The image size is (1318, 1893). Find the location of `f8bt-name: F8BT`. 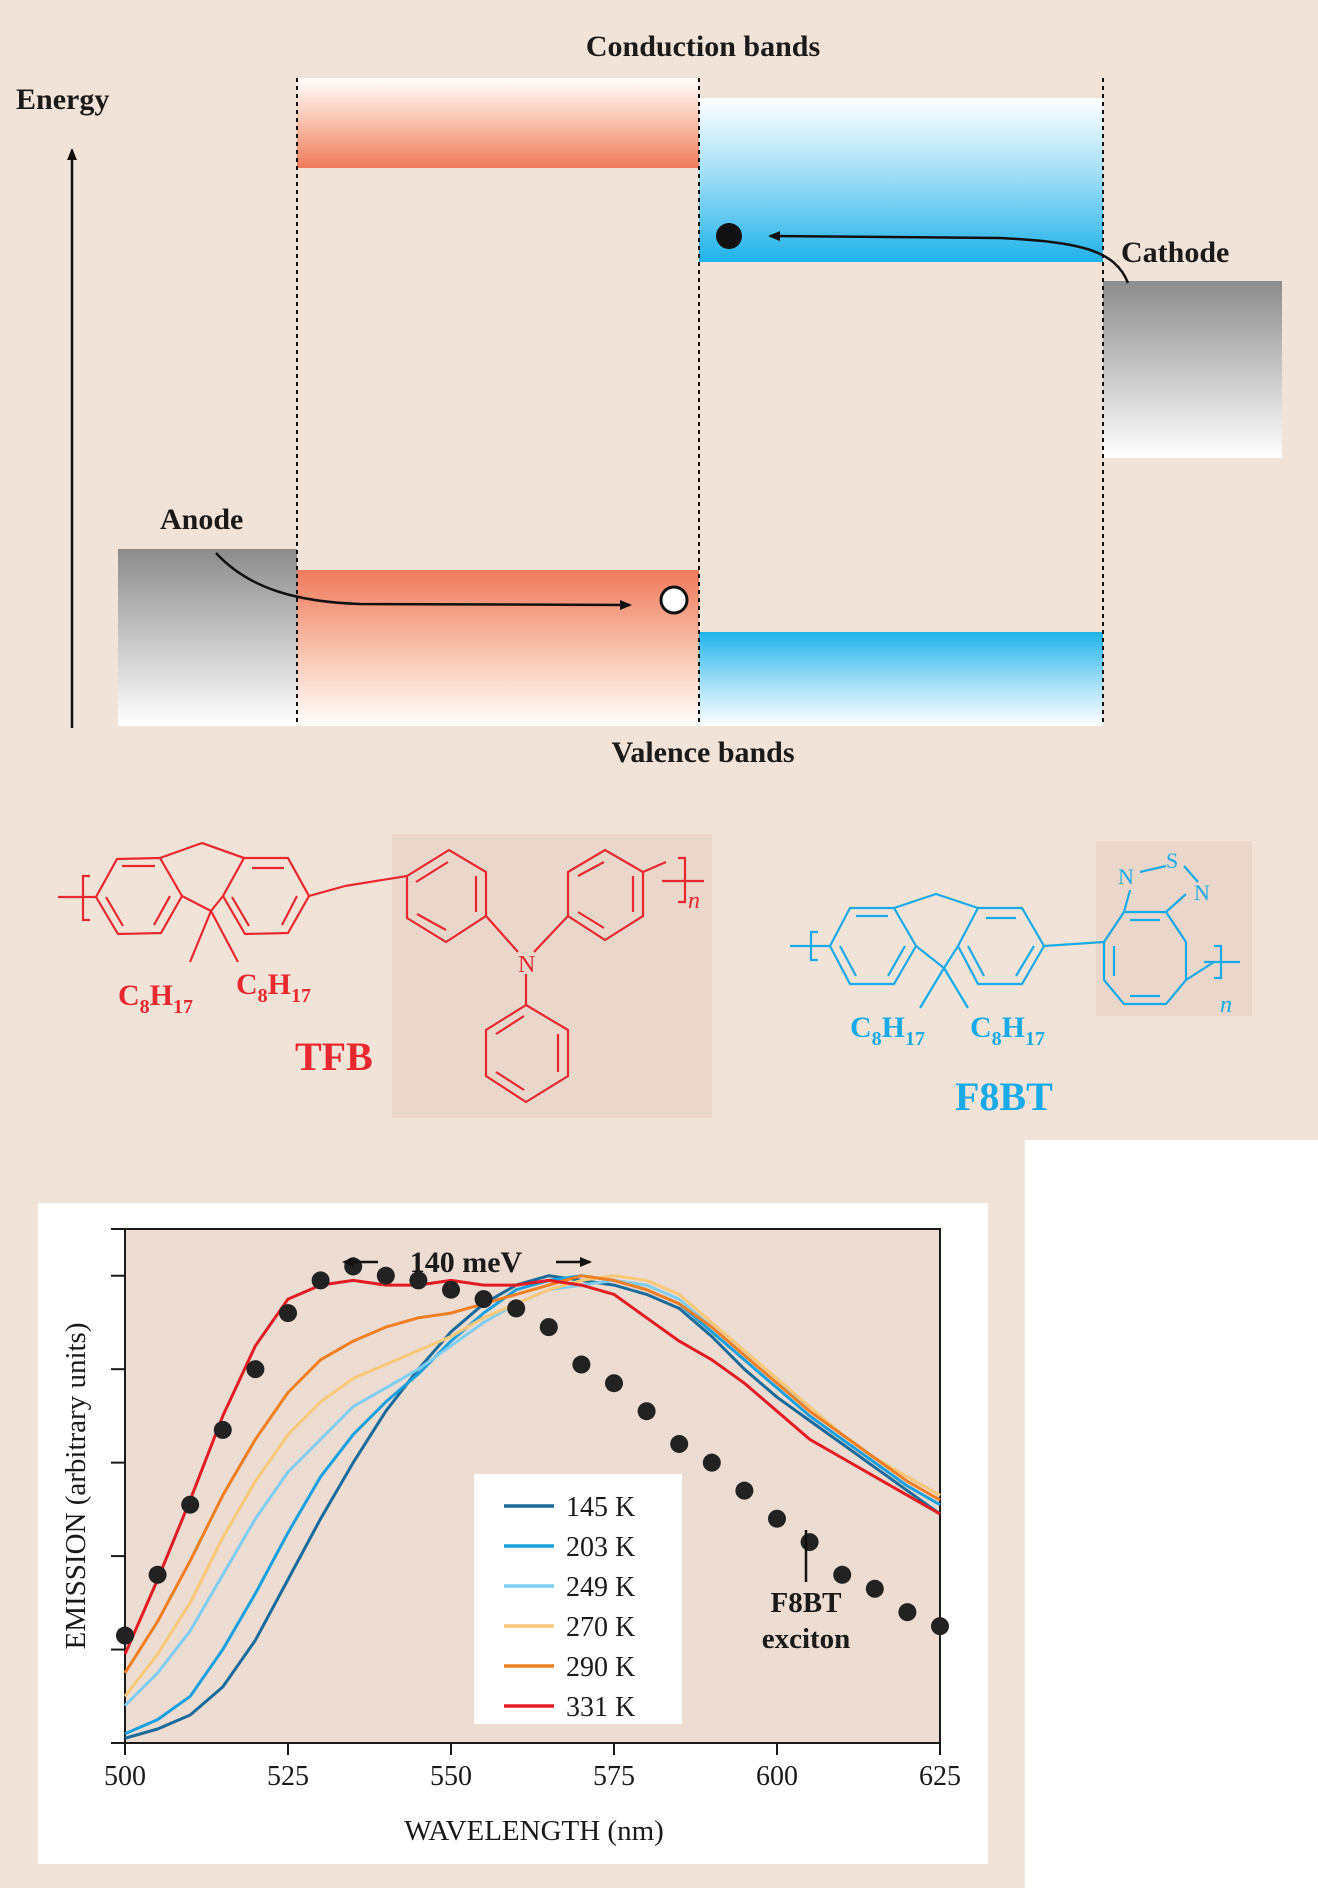

f8bt-name: F8BT is located at coordinates (1004, 1096).